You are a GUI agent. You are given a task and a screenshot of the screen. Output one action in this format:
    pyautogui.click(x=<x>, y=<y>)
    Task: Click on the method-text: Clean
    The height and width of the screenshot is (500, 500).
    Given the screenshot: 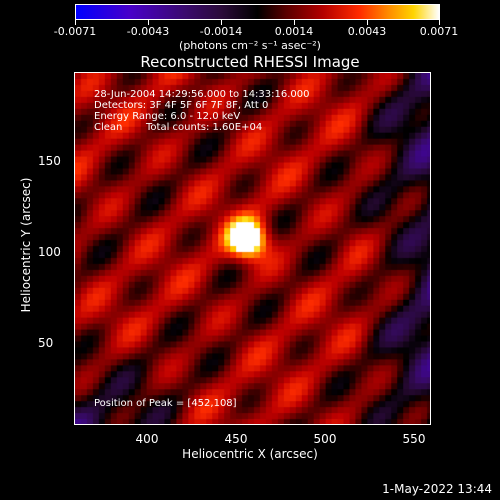 What is the action you would take?
    pyautogui.click(x=108, y=127)
    